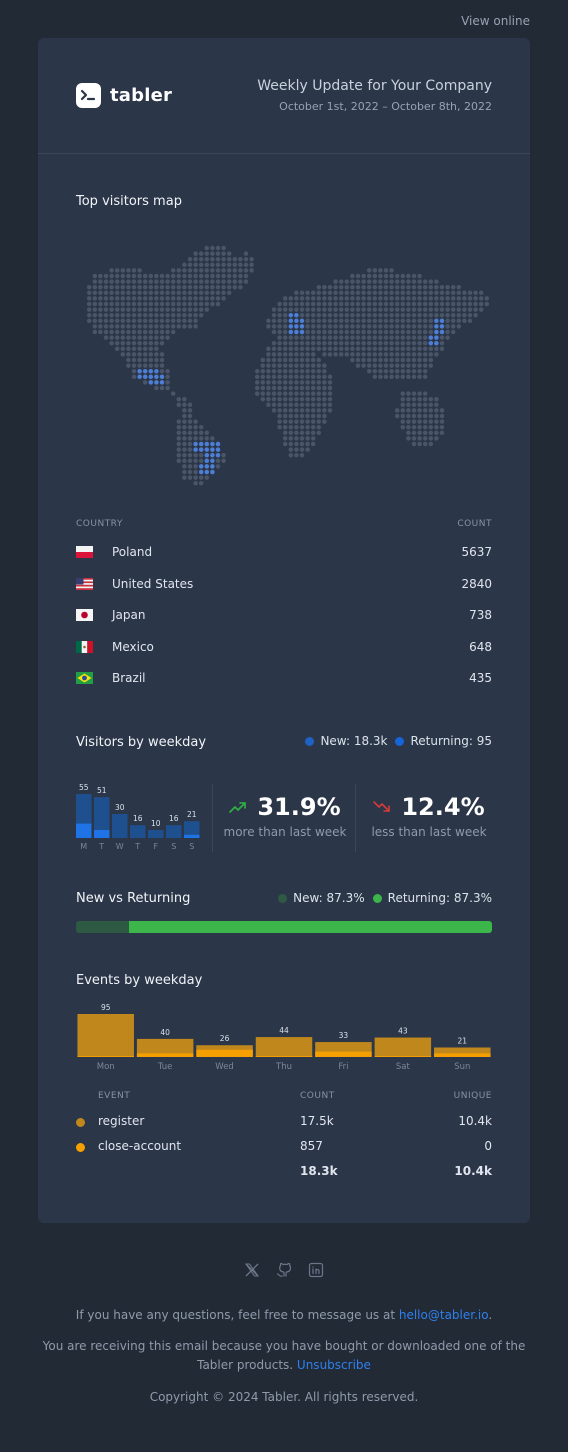 This screenshot has width=568, height=1452. Describe the element at coordinates (84, 787) in the screenshot. I see `bar-value-label: 55` at that location.